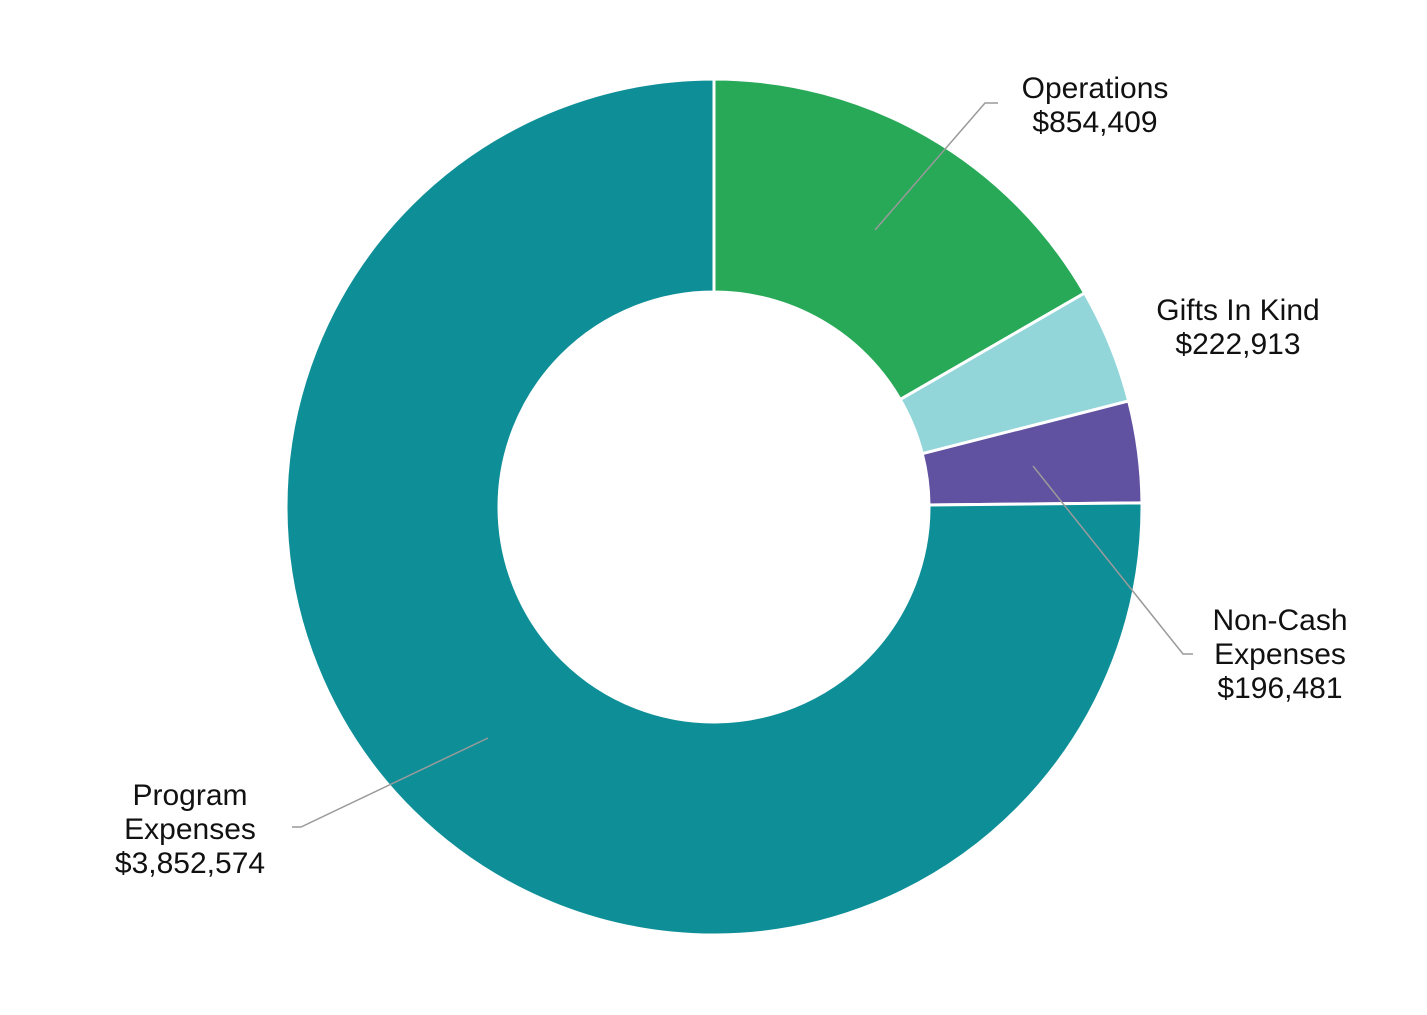 The height and width of the screenshot is (1015, 1427). Describe the element at coordinates (1279, 620) in the screenshot. I see `slice-name-label: Non-Cash` at that location.